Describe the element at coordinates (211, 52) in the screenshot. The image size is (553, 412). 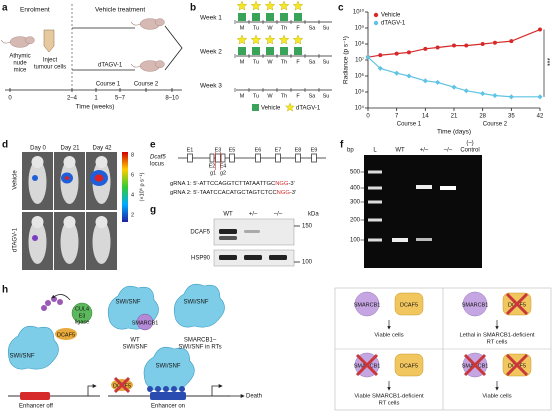
I see `label: Week 2` at that location.